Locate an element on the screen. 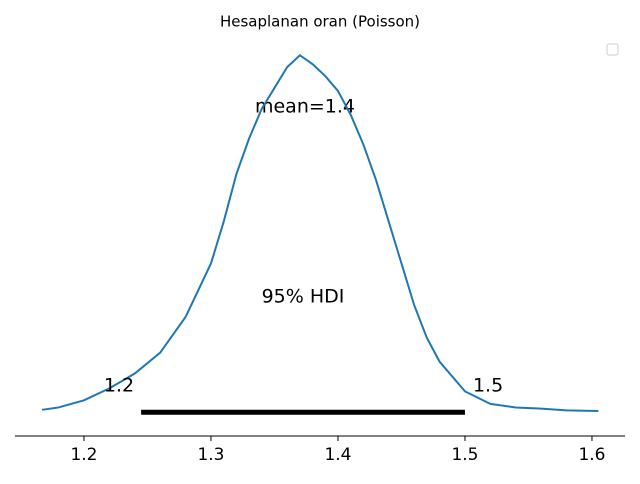 This screenshot has height=484, width=640. x-tick-label: 1.3 is located at coordinates (210, 455).